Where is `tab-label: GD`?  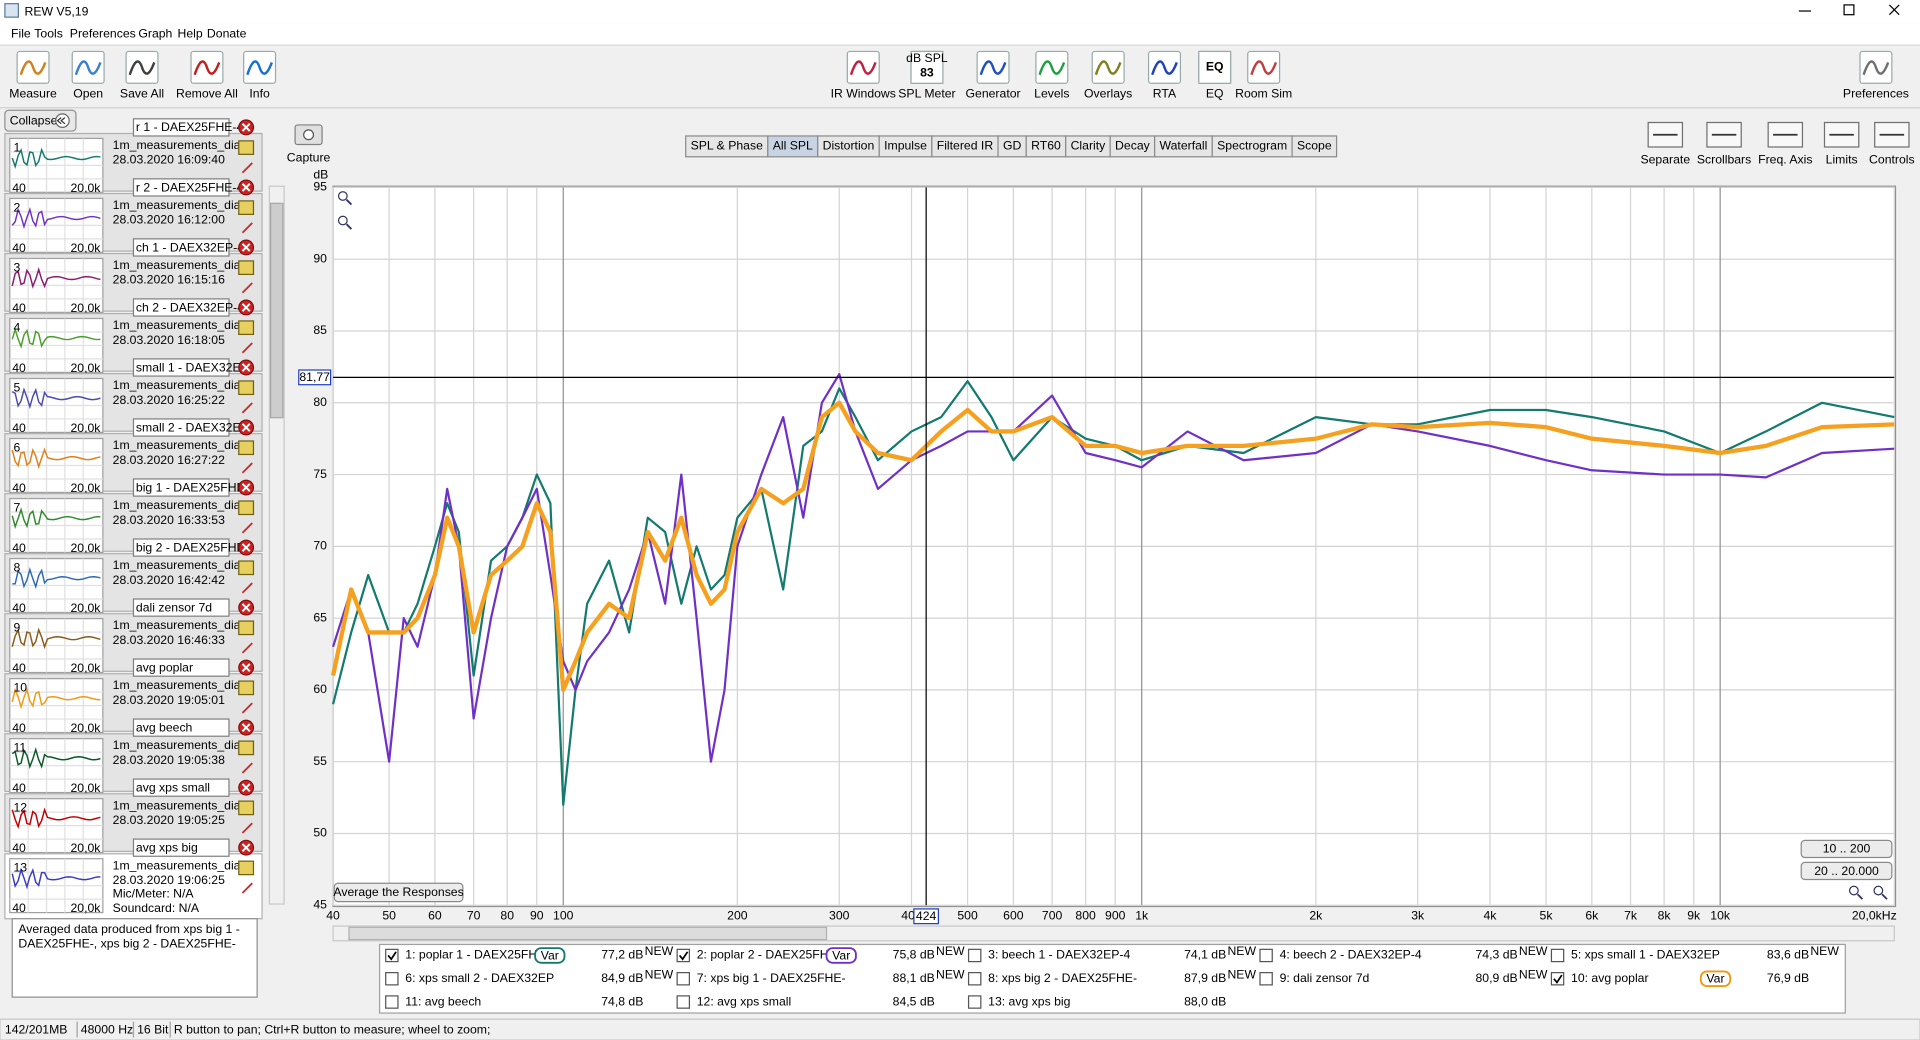
tab-label: GD is located at coordinates (1012, 146).